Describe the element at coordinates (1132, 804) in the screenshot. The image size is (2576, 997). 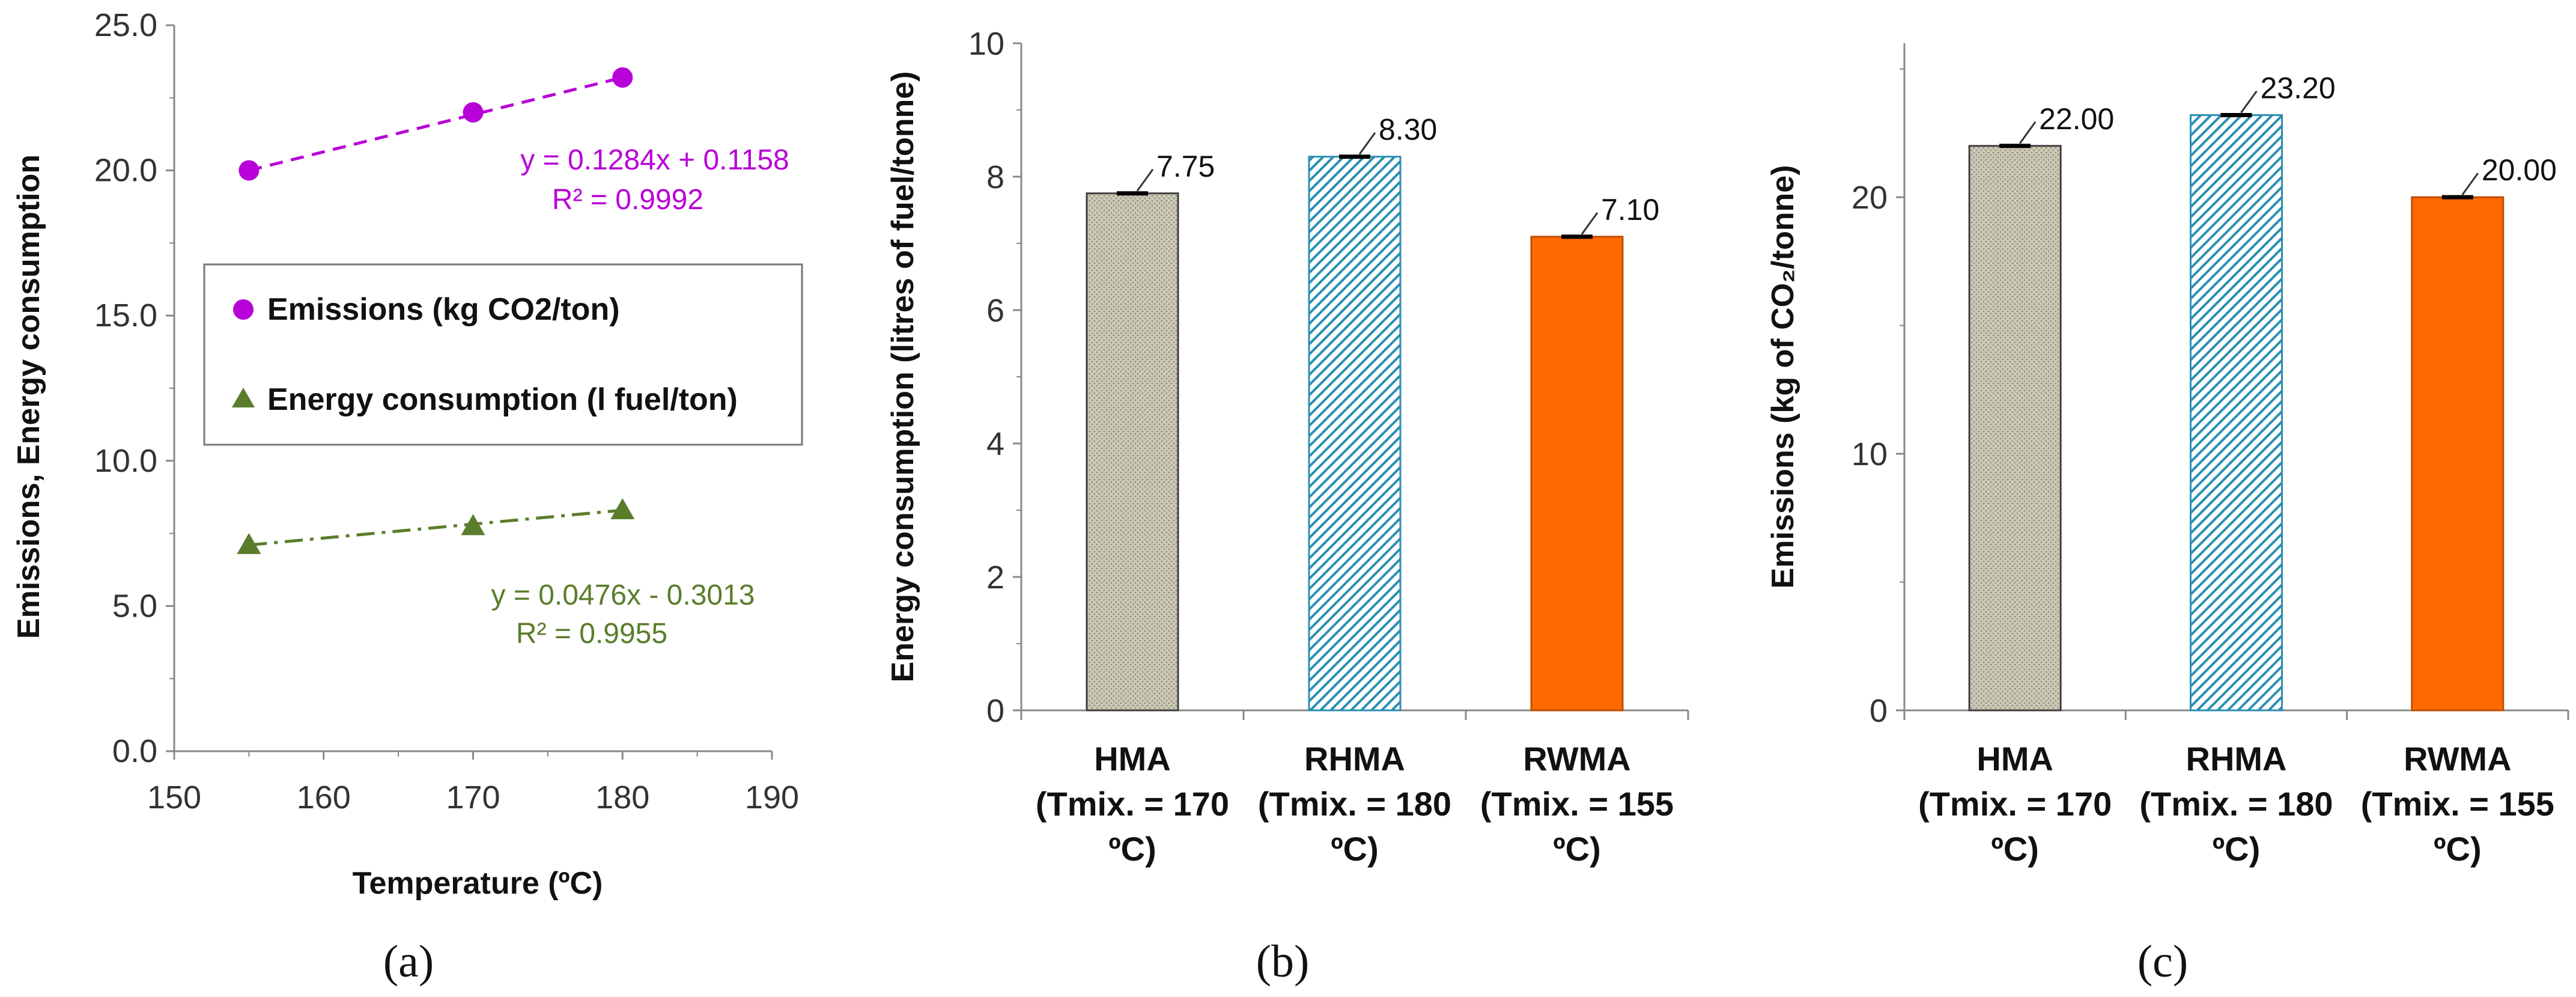
I see `b-category-label: (Tmix. = 170` at that location.